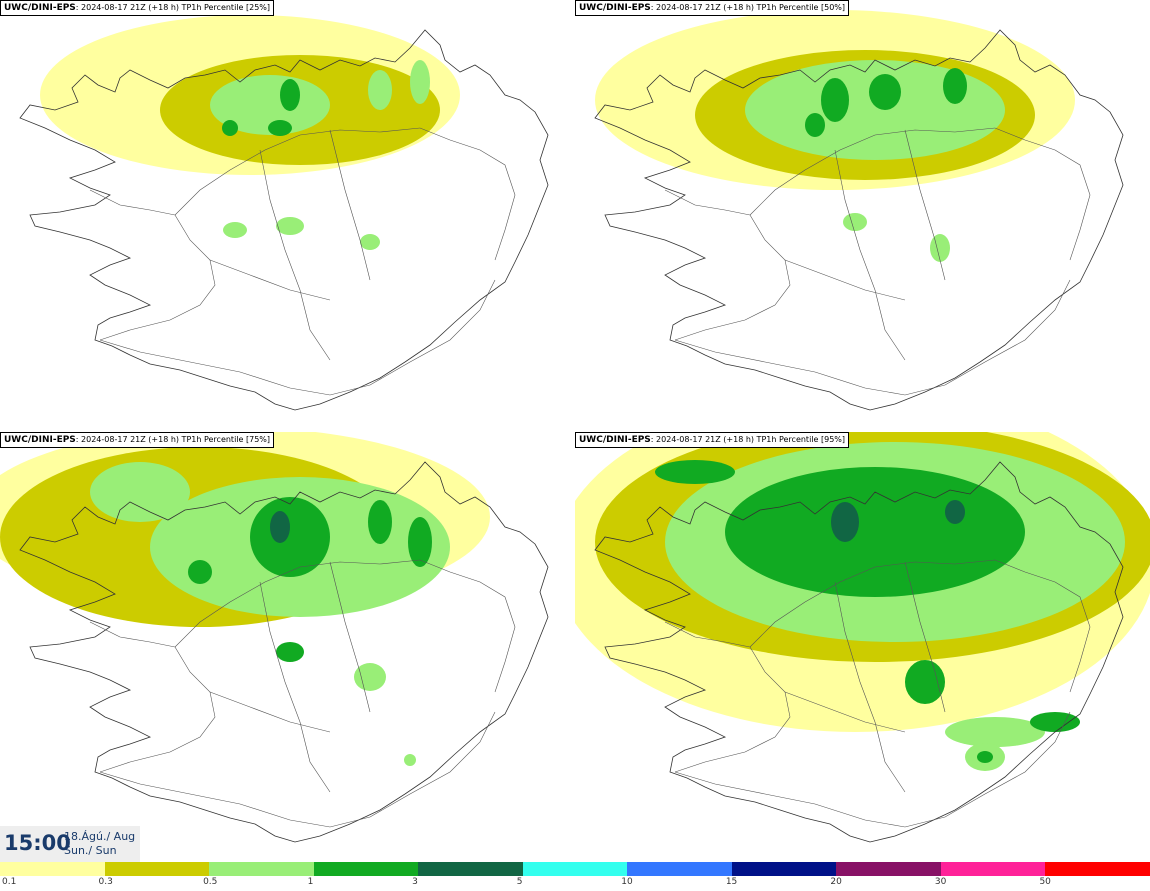 The width and height of the screenshot is (1150, 891). I want to click on valid-time: 15:00, so click(37, 843).